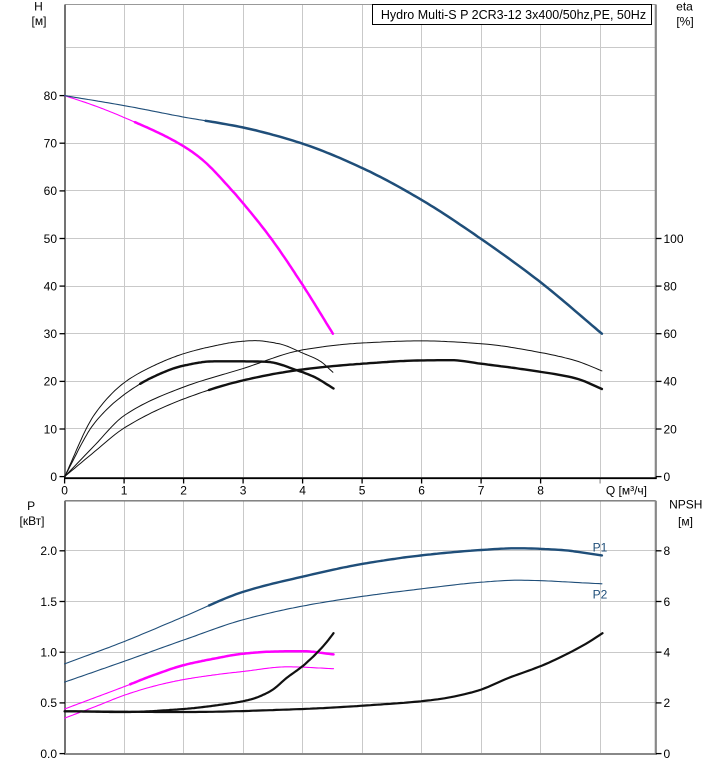 This screenshot has height=769, width=718. What do you see at coordinates (31, 521) in the screenshot?
I see `svg-text: [кВт]` at bounding box center [31, 521].